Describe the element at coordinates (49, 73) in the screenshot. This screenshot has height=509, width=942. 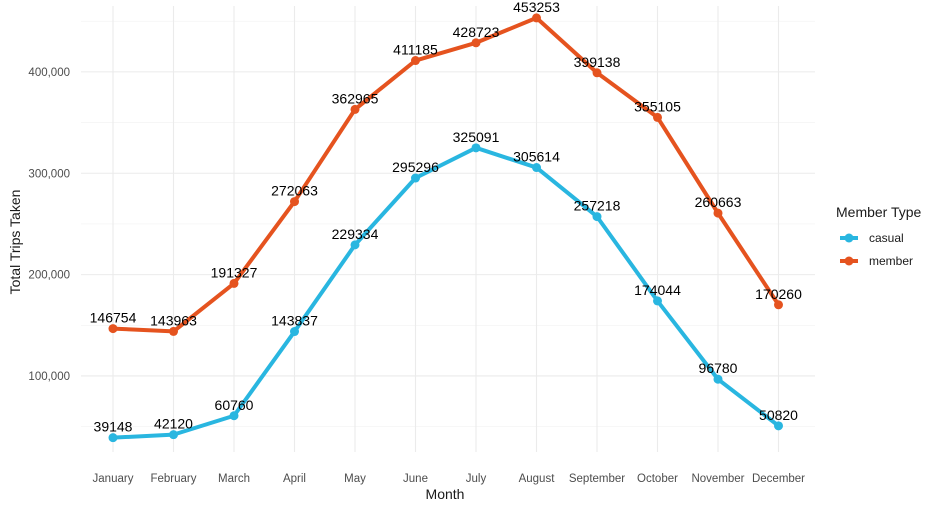
I see `y-tick-label: 400,000` at that location.